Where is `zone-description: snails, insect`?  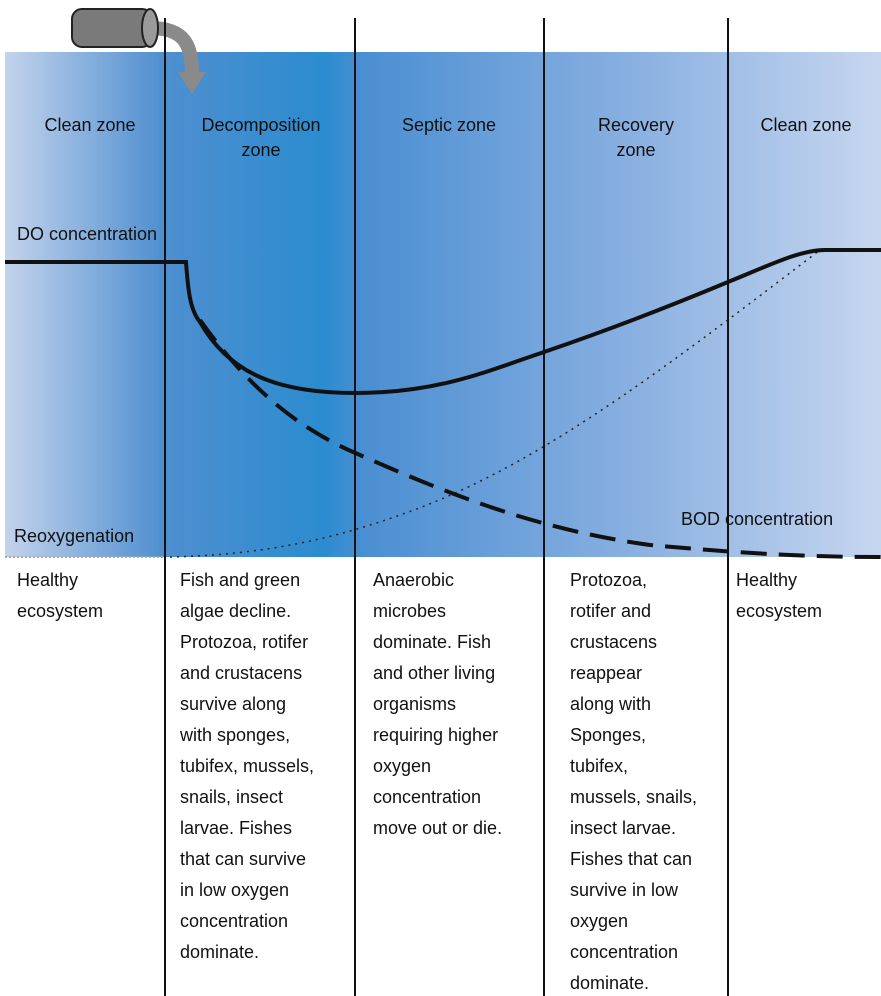
zone-description: snails, insect is located at coordinates (231, 797).